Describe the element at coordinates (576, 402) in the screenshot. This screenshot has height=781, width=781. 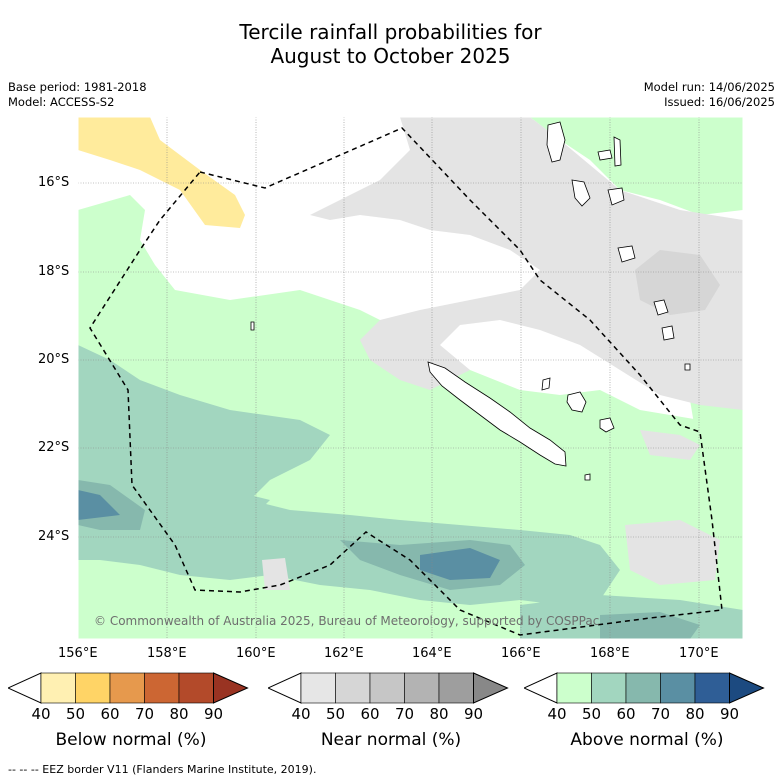
I see `lifou-island` at that location.